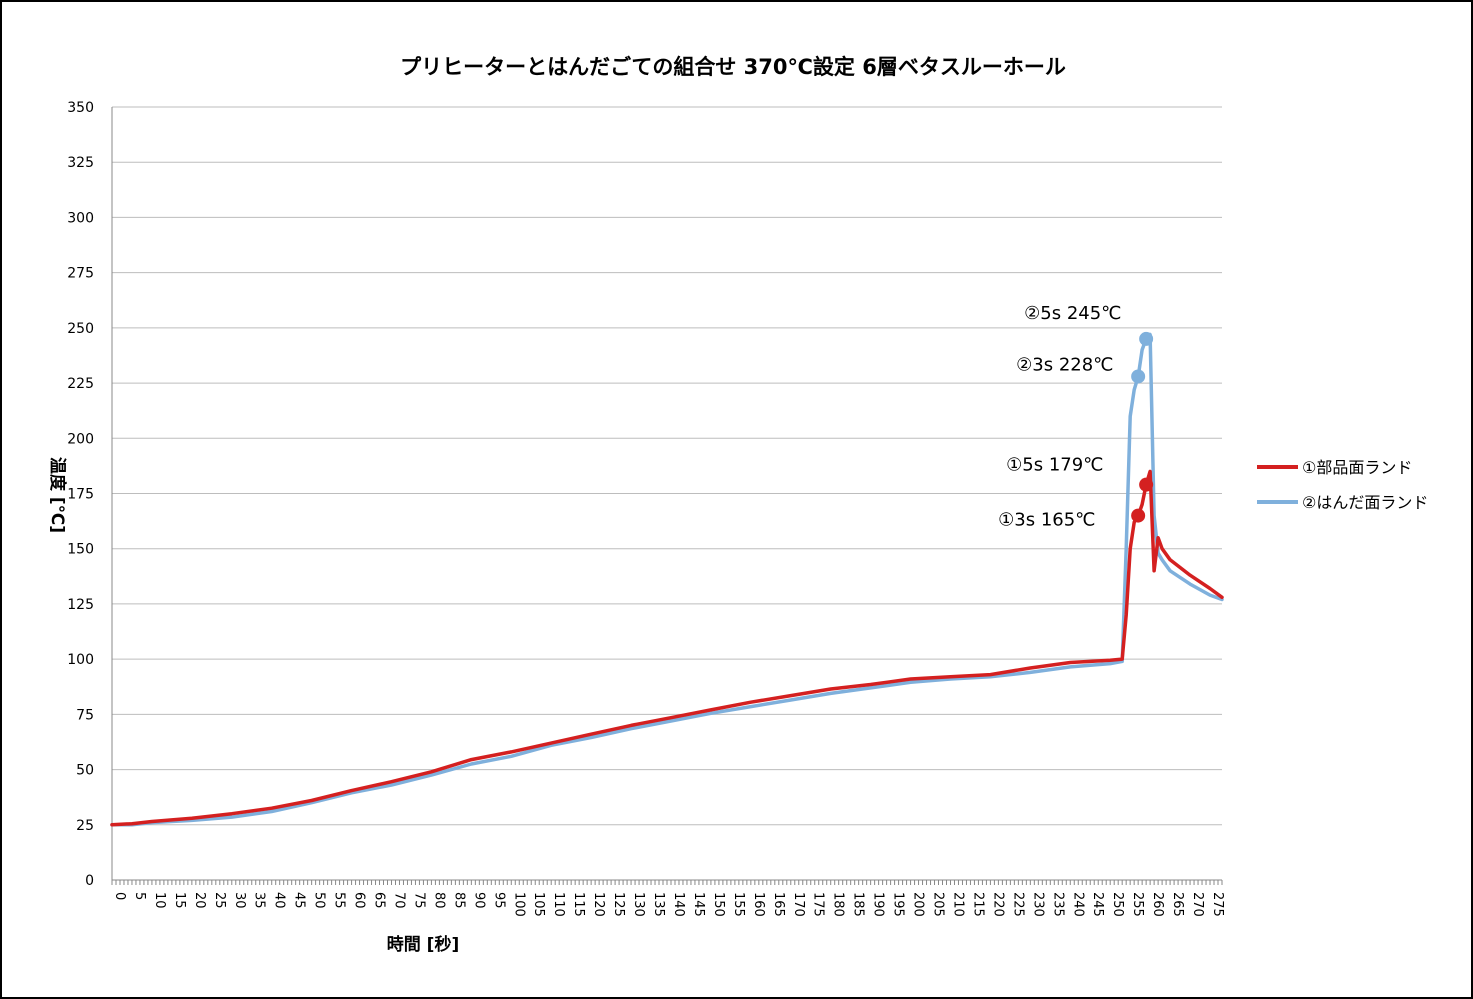 Image resolution: width=1473 pixels, height=999 pixels. I want to click on x-tick-label: 225, so click(1017, 904).